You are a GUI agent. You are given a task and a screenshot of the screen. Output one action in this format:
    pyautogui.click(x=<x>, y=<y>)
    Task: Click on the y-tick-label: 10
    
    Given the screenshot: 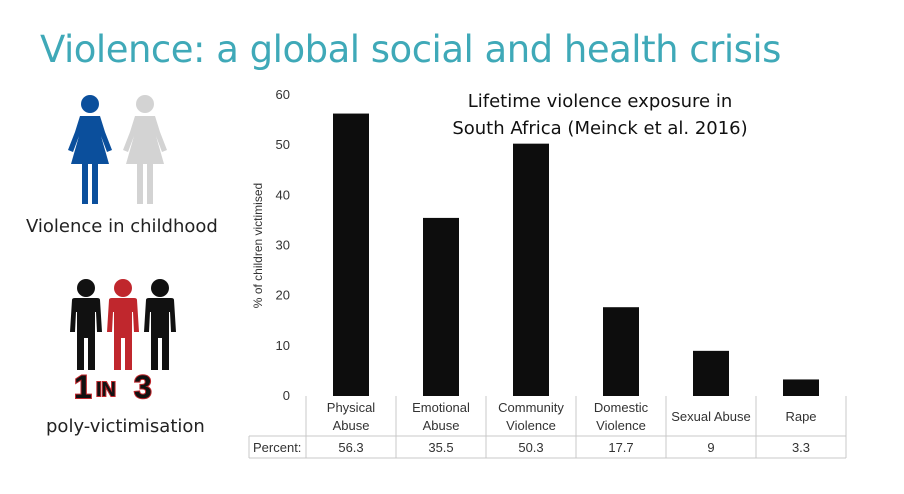 What is the action you would take?
    pyautogui.click(x=283, y=345)
    